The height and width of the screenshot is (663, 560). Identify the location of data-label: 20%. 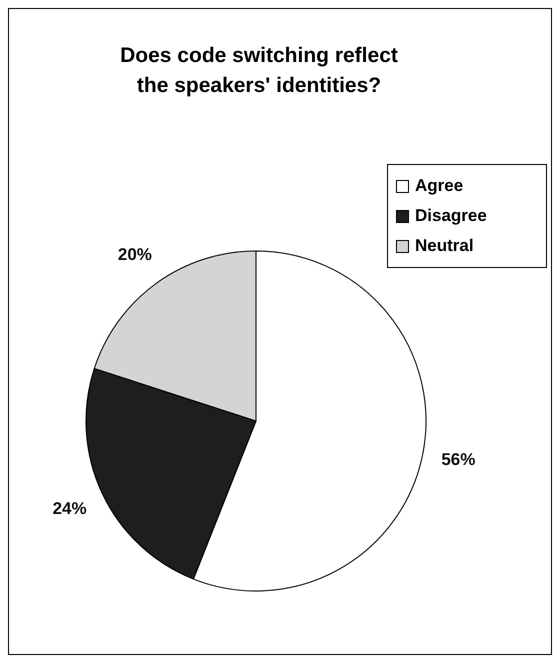
(135, 254).